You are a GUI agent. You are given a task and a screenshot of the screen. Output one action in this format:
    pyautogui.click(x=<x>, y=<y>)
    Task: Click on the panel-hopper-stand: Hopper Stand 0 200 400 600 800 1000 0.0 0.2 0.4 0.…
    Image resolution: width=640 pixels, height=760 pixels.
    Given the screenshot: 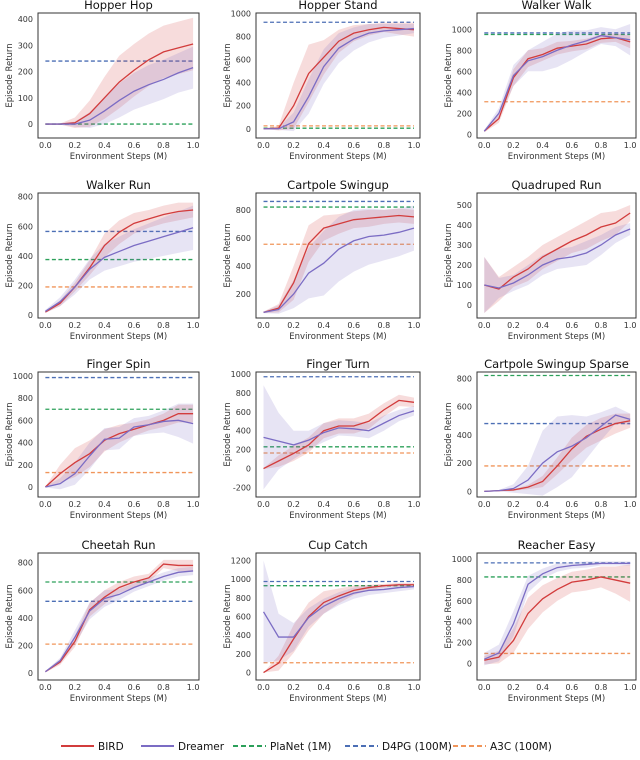 What is the action you would take?
    pyautogui.click(x=322, y=81)
    